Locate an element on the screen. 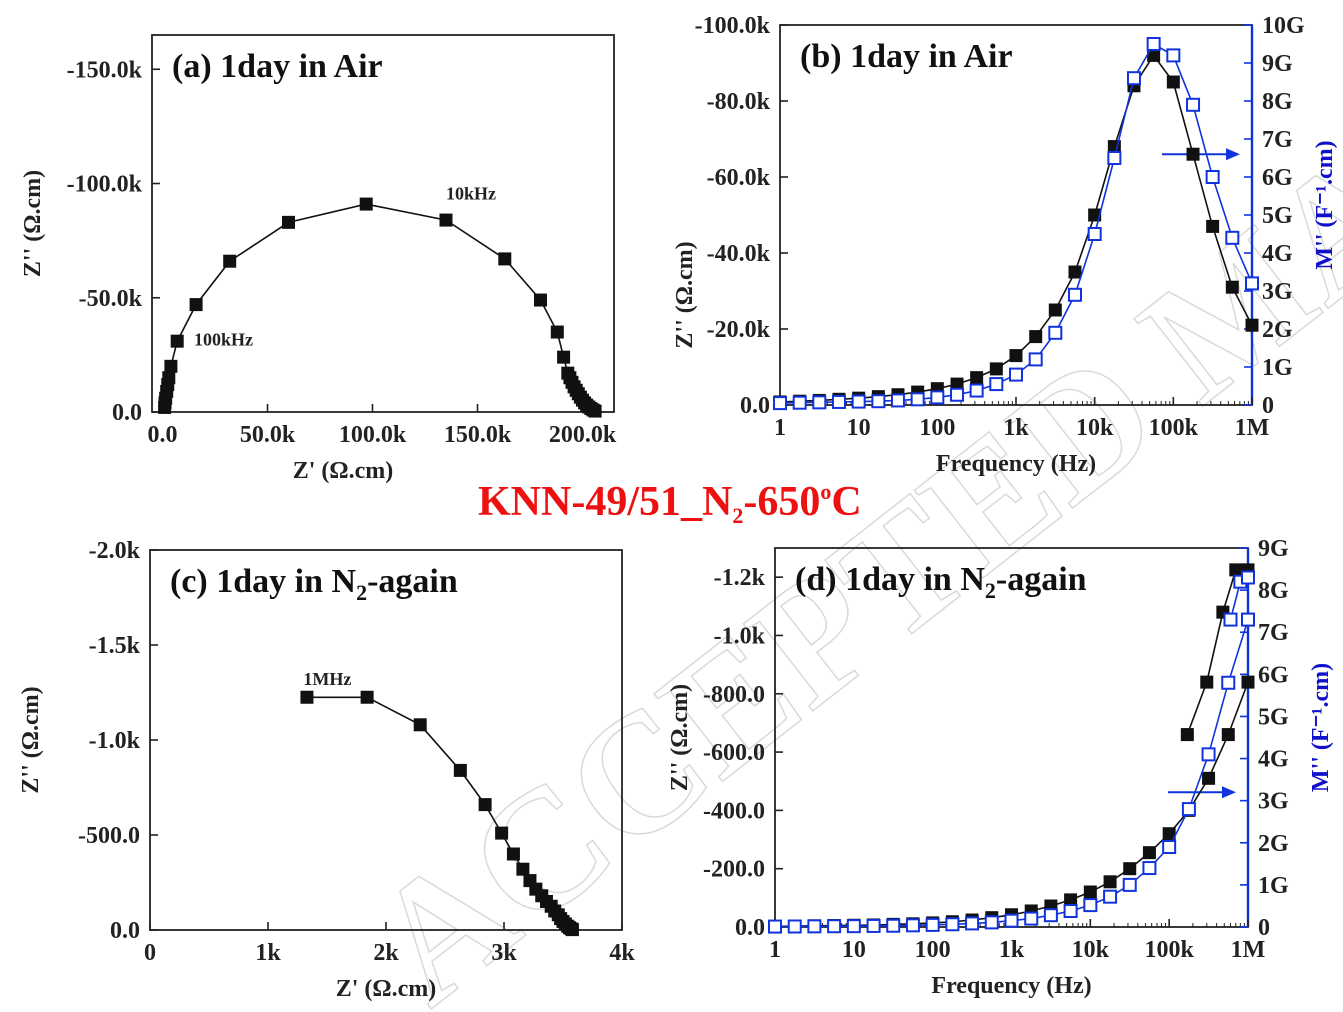 The width and height of the screenshot is (1343, 1012). y2-tick-label: 10G is located at coordinates (1283, 26).